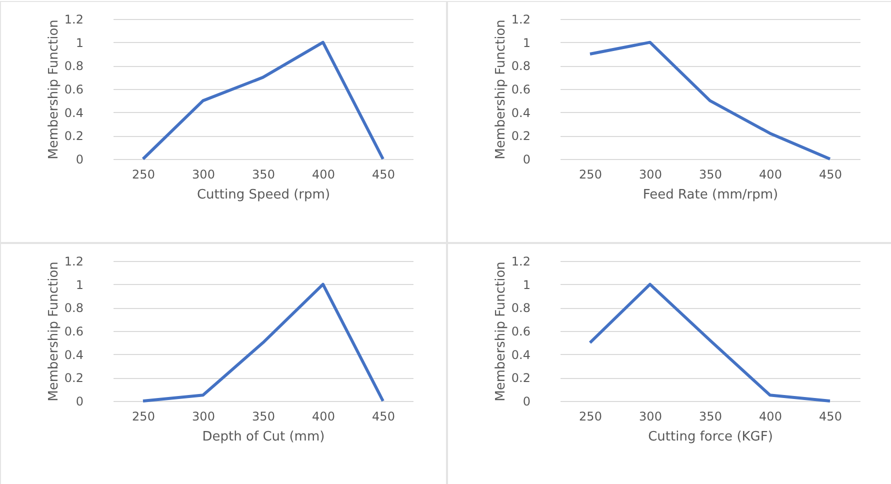 The width and height of the screenshot is (891, 484). I want to click on x-axis-title: Cutting force (KGF), so click(710, 437).